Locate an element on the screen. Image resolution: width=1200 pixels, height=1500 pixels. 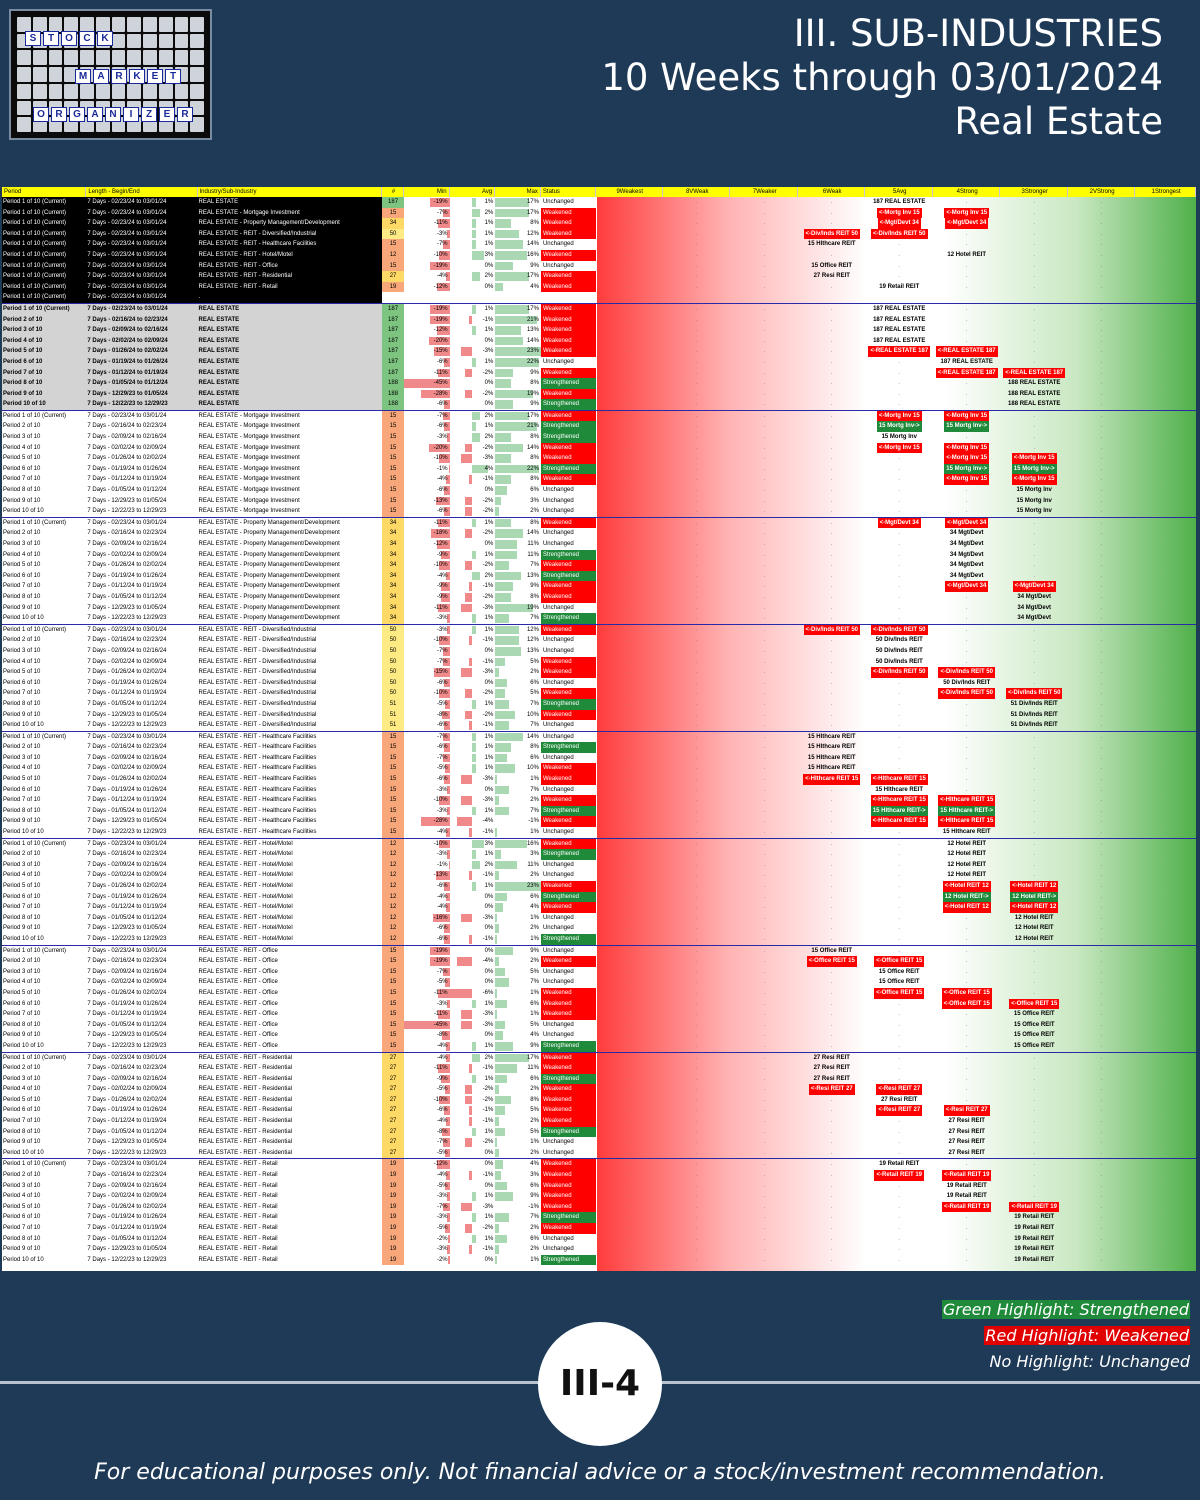
min-cell: -8% is located at coordinates (427, 1035).